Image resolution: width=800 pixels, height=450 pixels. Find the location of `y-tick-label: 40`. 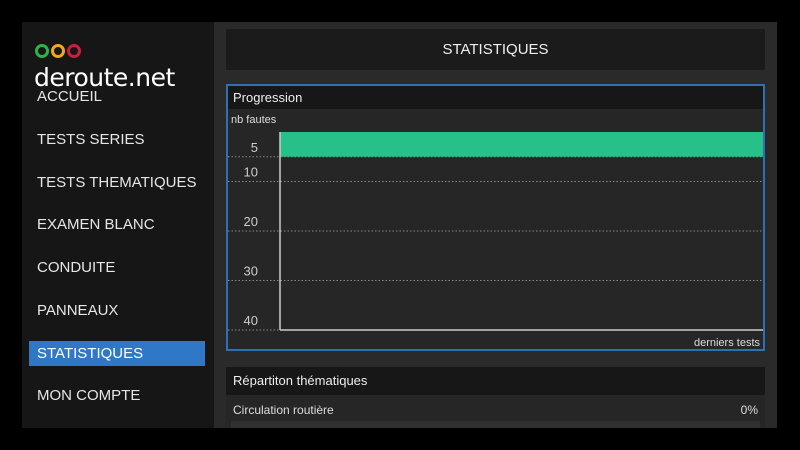

y-tick-label: 40 is located at coordinates (251, 320).